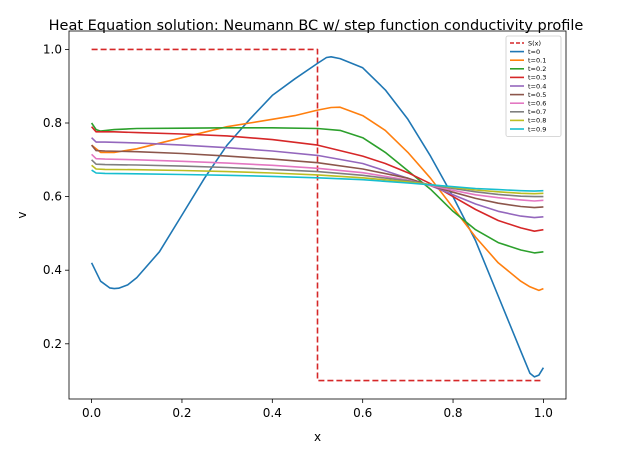 The height and width of the screenshot is (455, 631). Describe the element at coordinates (537, 95) in the screenshot. I see `legend-label-t-0-5: t=0.5` at that location.